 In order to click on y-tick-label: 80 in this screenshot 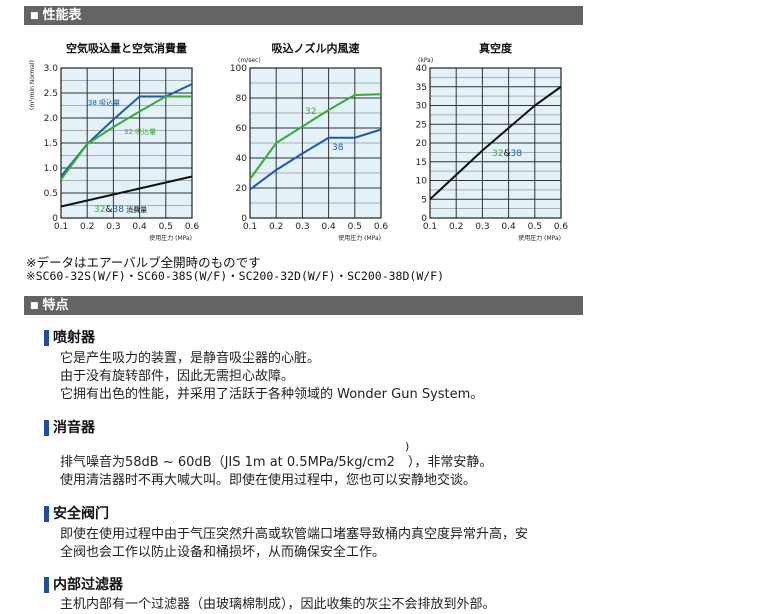, I will do `click(242, 99)`.